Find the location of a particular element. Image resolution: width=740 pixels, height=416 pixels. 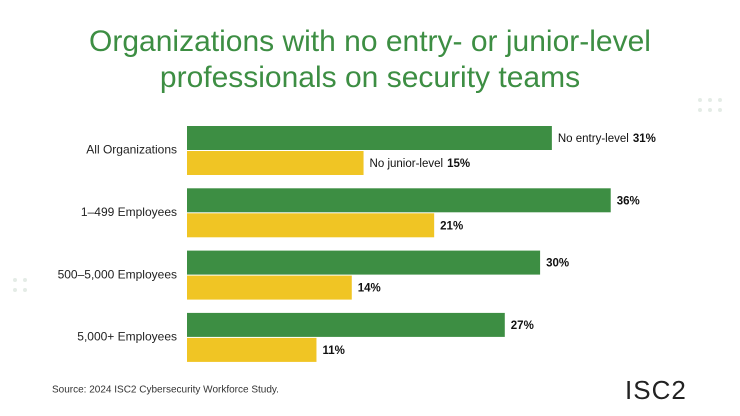

value-text: 15% is located at coordinates (458, 164).